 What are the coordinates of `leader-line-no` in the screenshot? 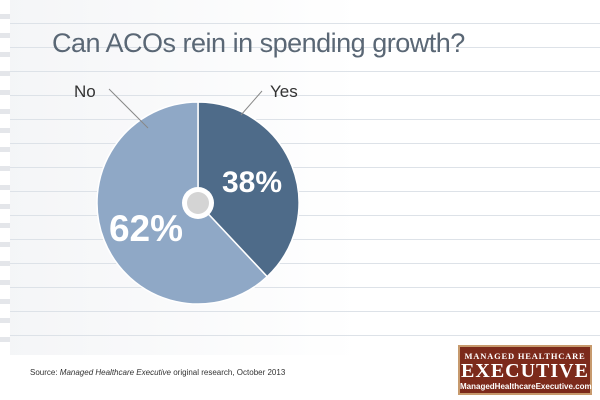 It's located at (128, 108).